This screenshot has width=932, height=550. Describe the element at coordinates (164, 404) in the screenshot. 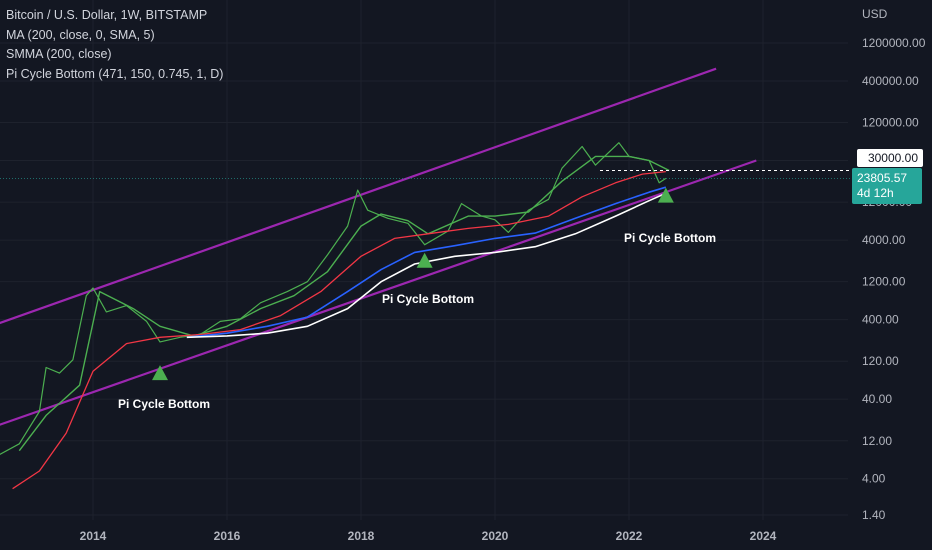

I see `annotation-pi-cycle-bottom-1: Pi Cycle Bottom` at that location.